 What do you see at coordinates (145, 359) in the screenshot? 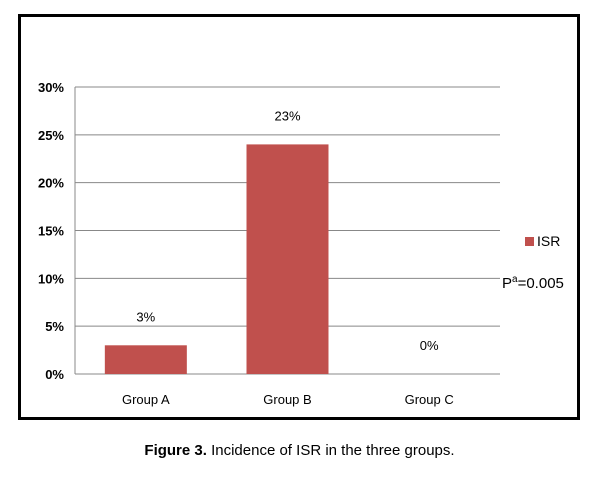
I see `bar-group-a` at bounding box center [145, 359].